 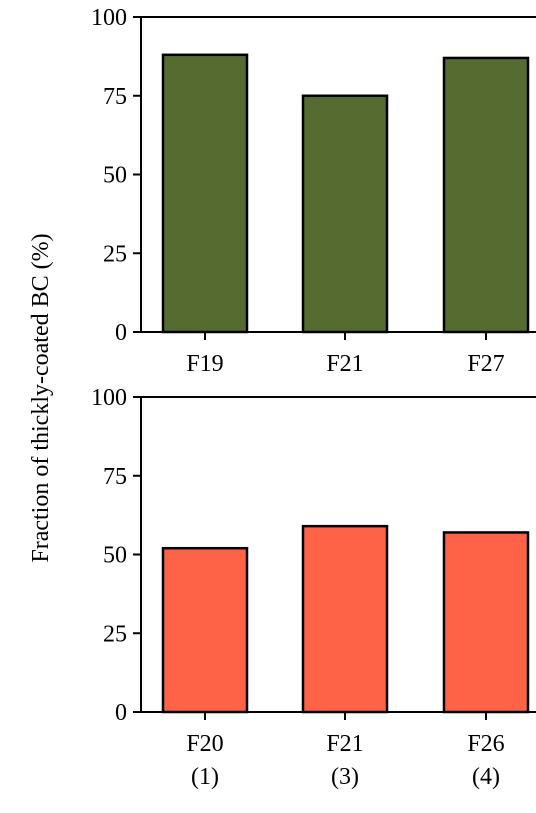 I want to click on bar-f26, so click(x=486, y=622).